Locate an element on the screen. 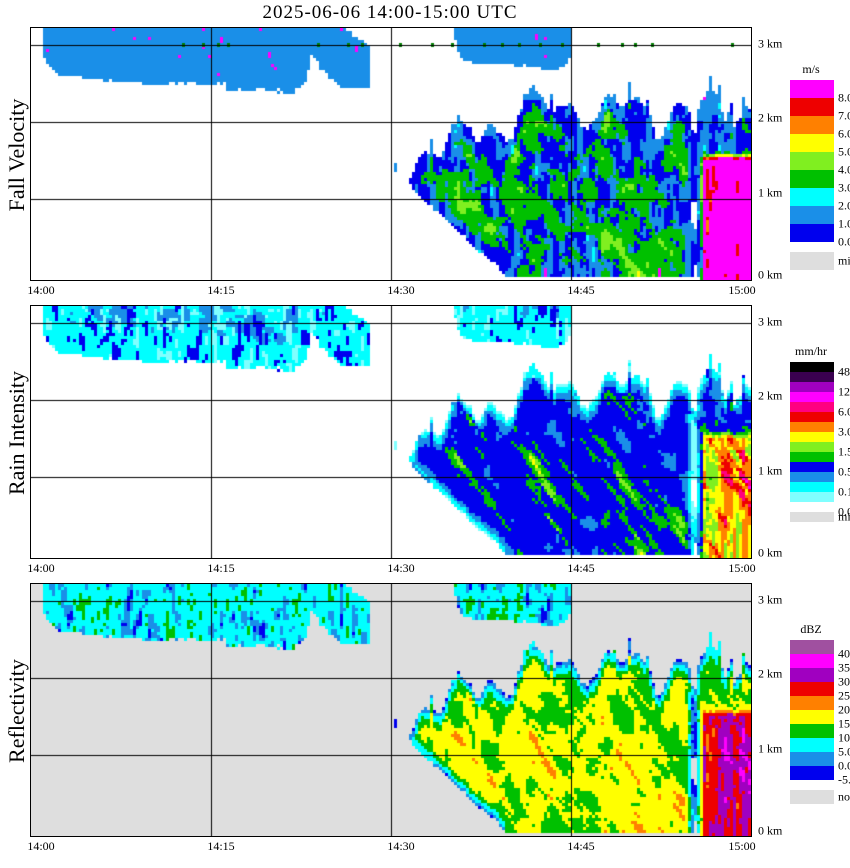 This screenshot has height=868, width=850. yticks-panel-2: 3 km 2 km 1 km 0 km is located at coordinates (780, 432).